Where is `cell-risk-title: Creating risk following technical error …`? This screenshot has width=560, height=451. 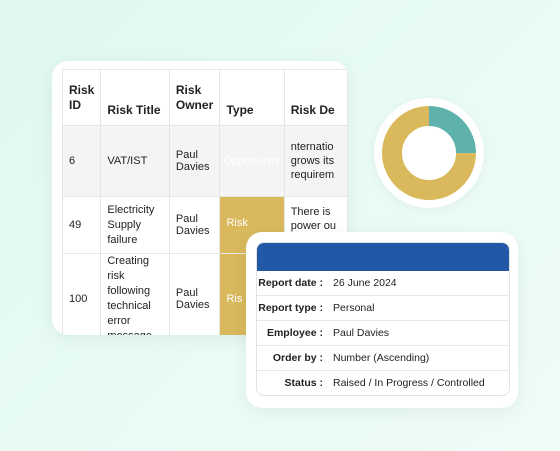
cell-risk-title: Creating risk following technical error … is located at coordinates (135, 294).